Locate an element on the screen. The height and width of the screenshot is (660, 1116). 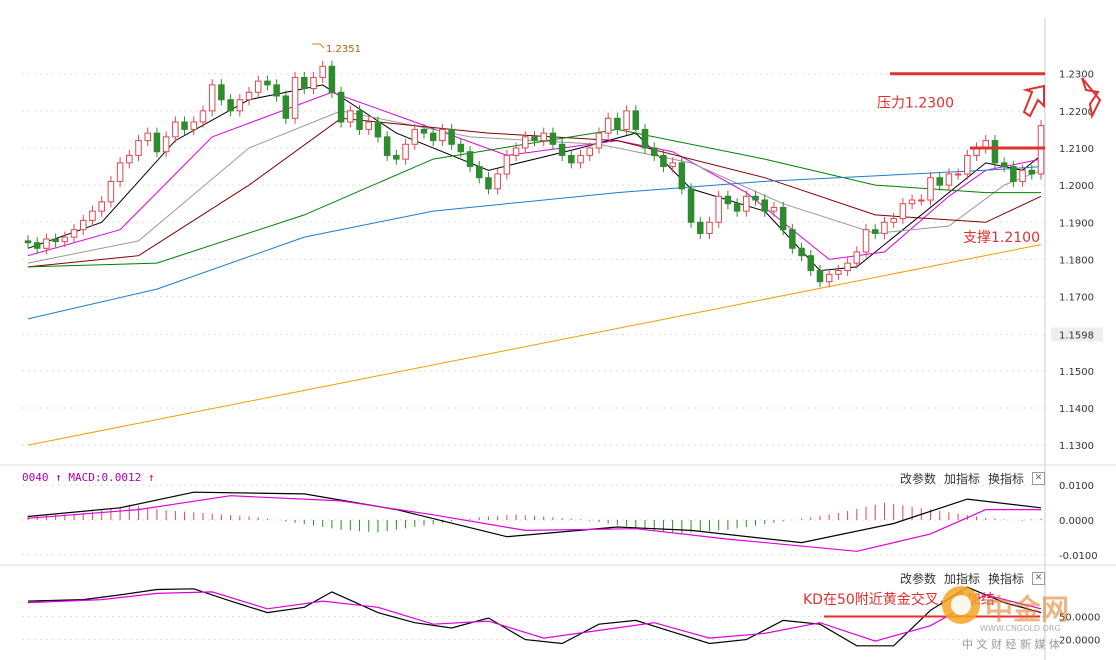
support-label: 支撑1.2100 is located at coordinates (1001, 238).